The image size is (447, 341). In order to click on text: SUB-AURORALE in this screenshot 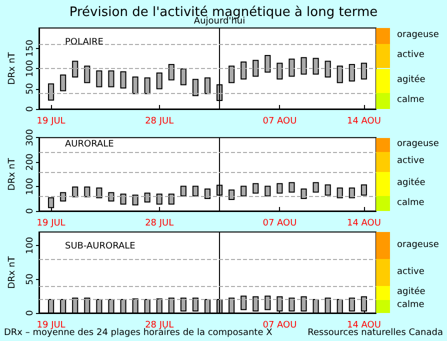, I will do `click(100, 247)`.